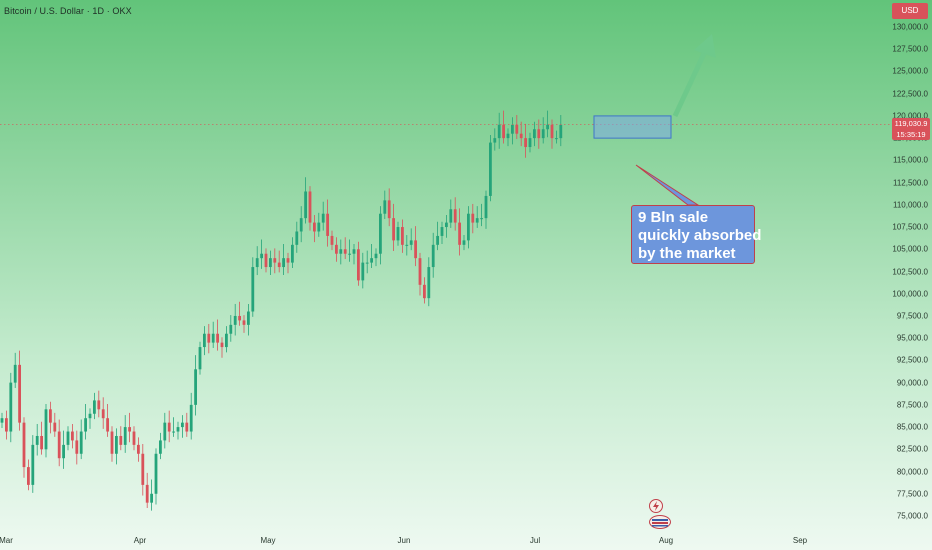  What do you see at coordinates (910, 294) in the screenshot?
I see `y-tick-label: 100,000.0` at bounding box center [910, 294].